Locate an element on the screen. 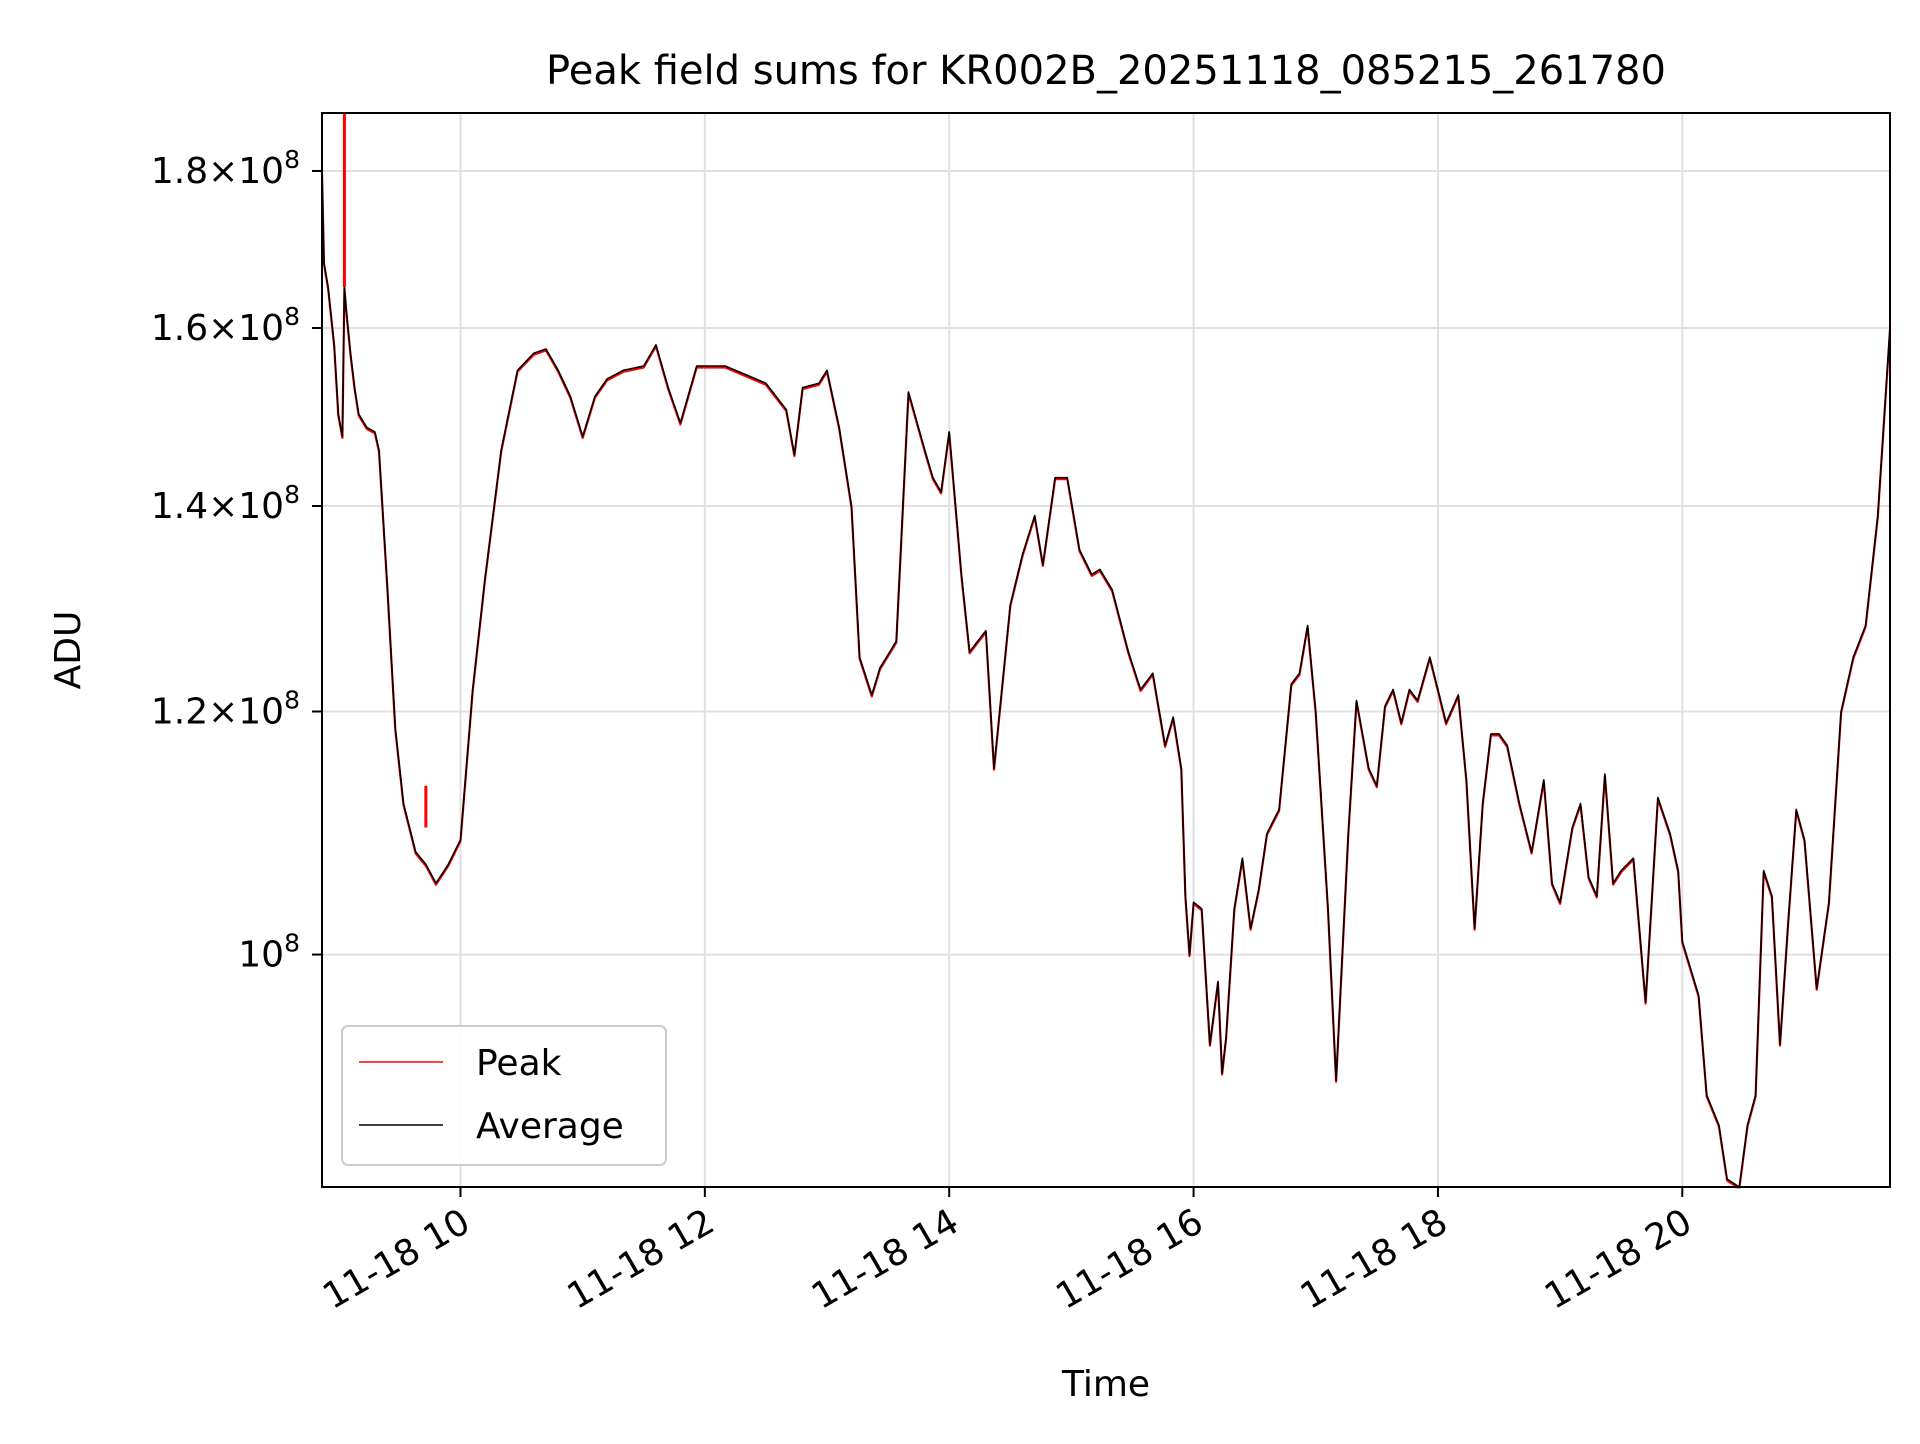  legend-box is located at coordinates (504, 1095).